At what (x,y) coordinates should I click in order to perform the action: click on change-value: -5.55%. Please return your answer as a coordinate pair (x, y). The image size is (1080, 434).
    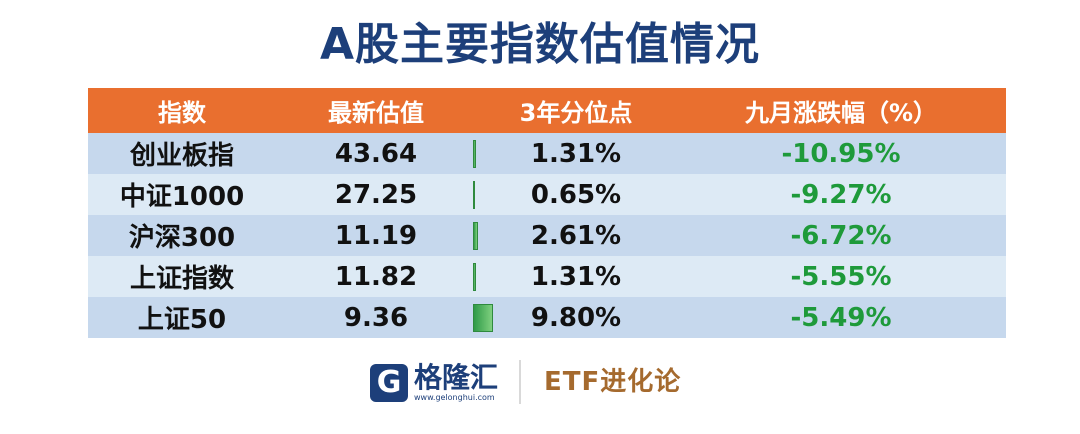
    Looking at the image, I should click on (841, 276).